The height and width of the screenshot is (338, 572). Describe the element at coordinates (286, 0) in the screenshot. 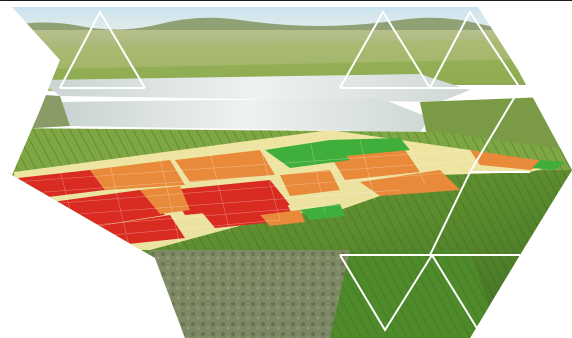

I see `top-divider-line` at that location.